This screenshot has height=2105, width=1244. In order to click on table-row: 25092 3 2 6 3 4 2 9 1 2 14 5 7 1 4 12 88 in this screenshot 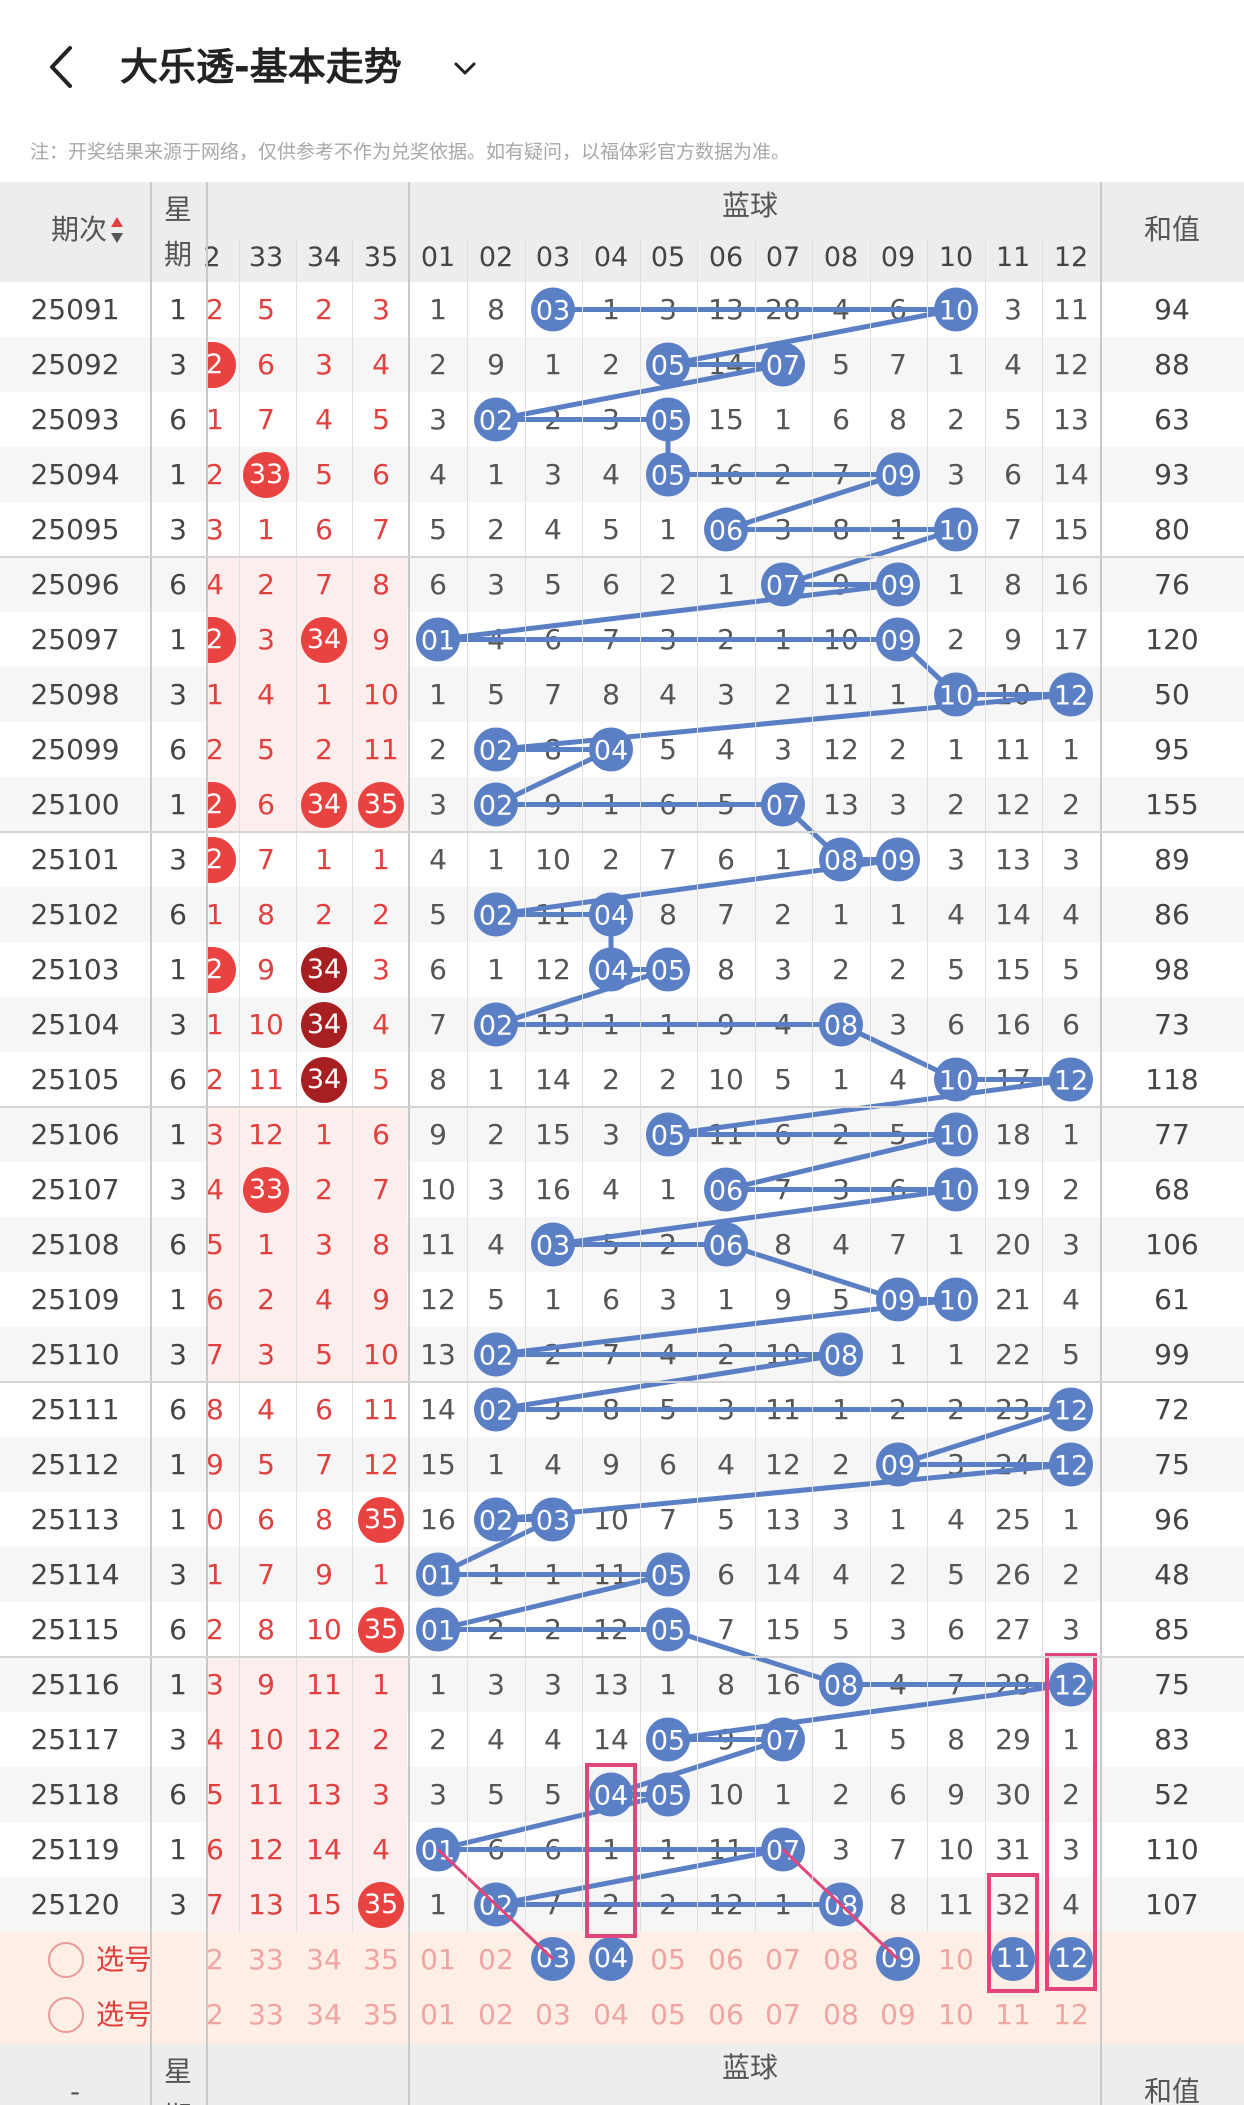, I will do `click(622, 364)`.